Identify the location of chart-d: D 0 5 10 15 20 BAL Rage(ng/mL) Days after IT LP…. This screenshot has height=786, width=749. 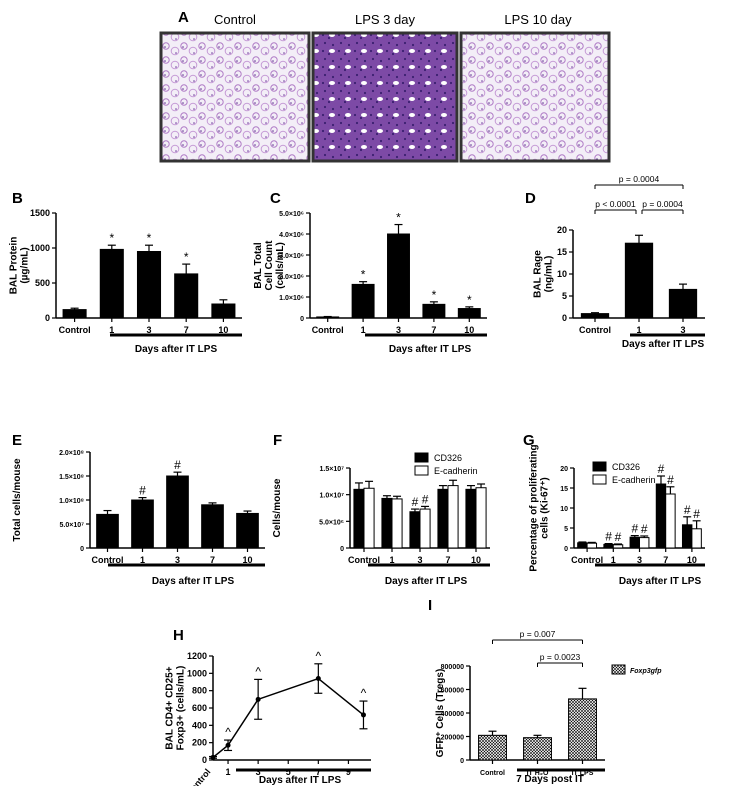
(615, 262).